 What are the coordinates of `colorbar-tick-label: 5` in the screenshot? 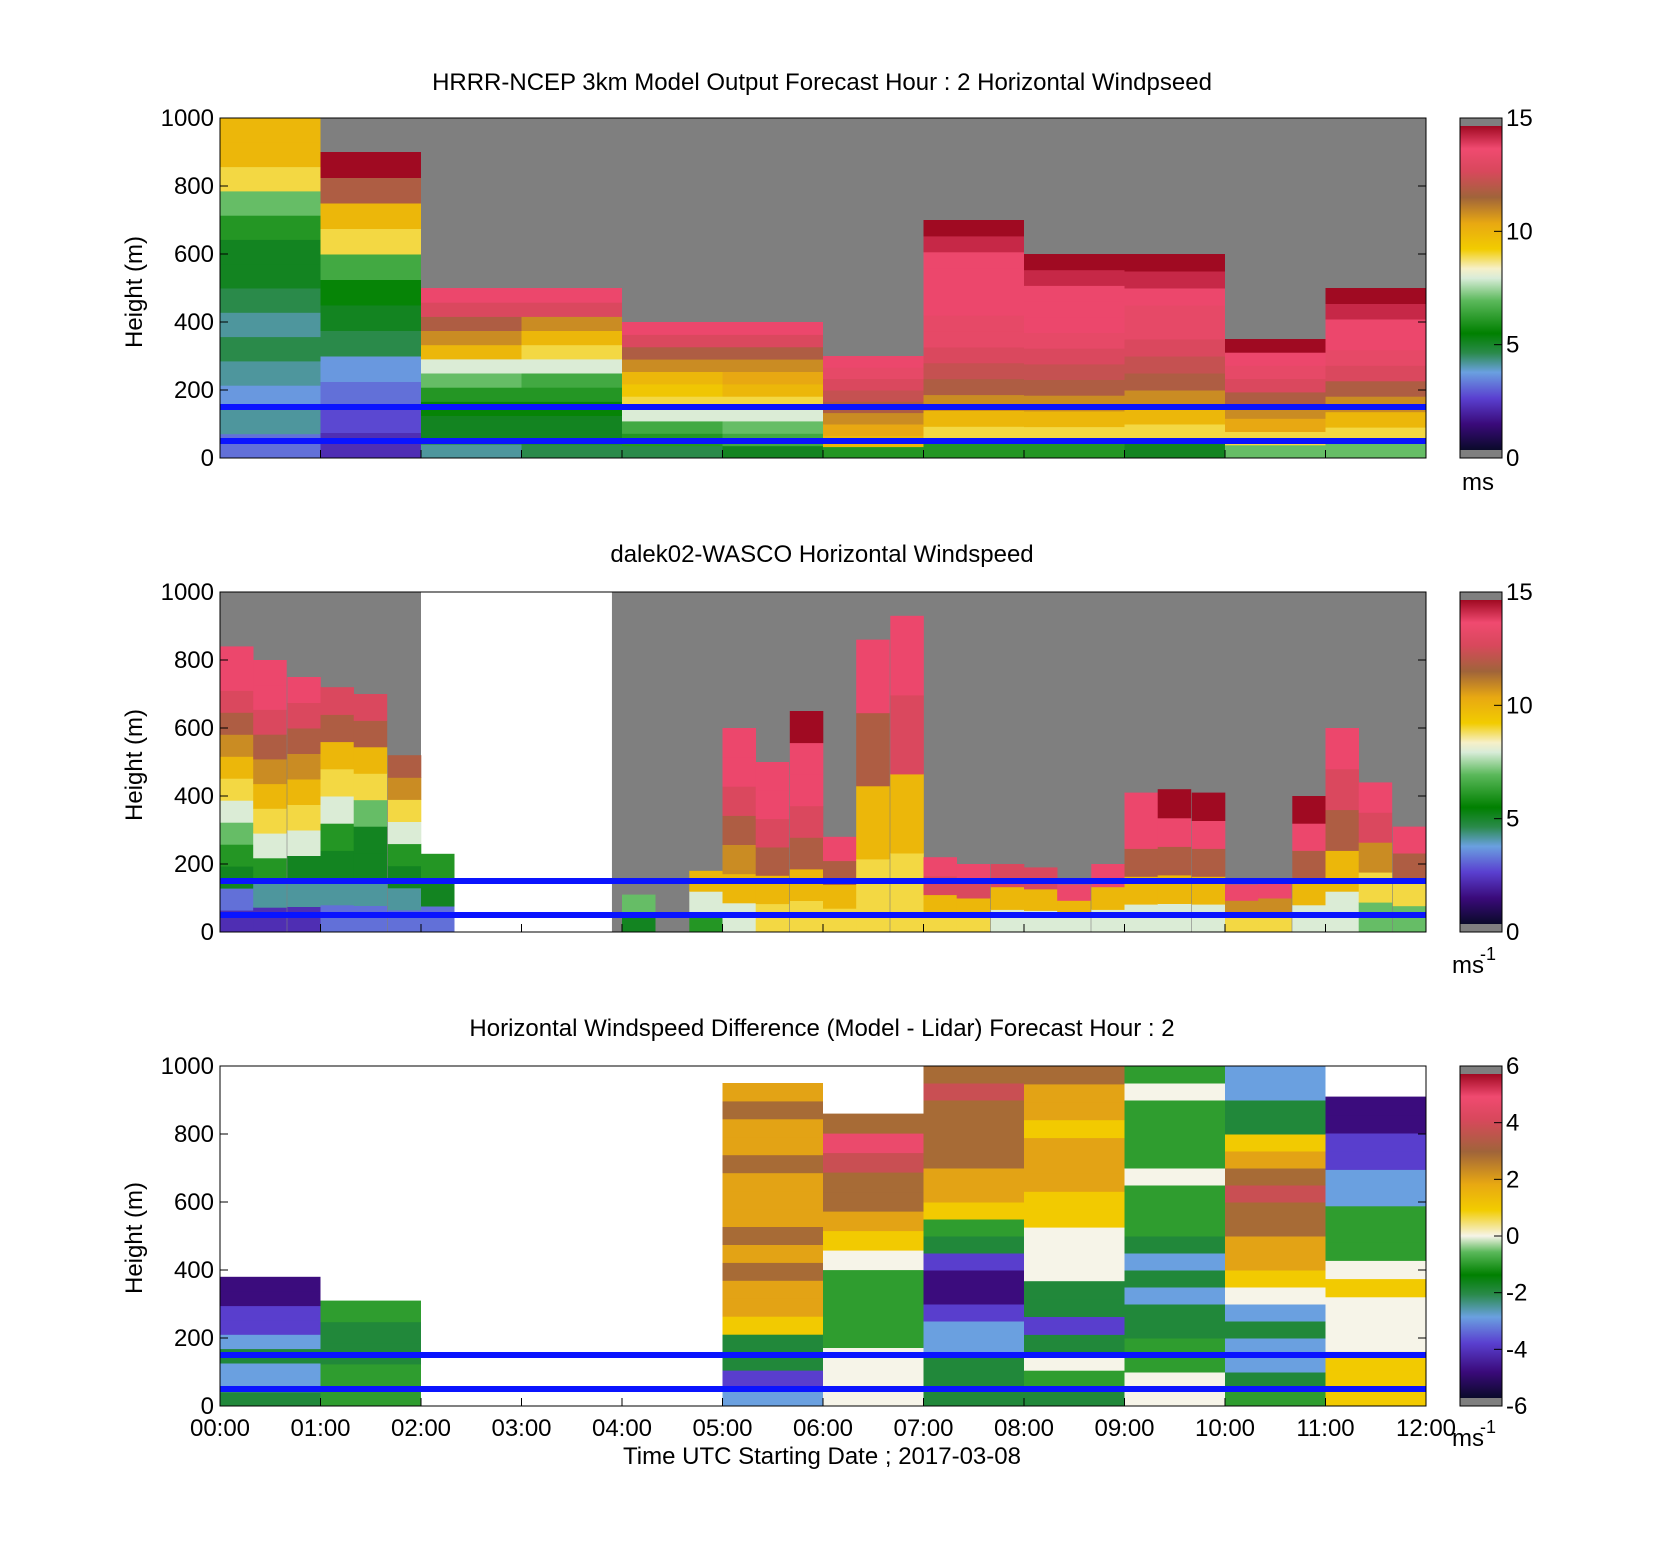 It's located at (1512, 819).